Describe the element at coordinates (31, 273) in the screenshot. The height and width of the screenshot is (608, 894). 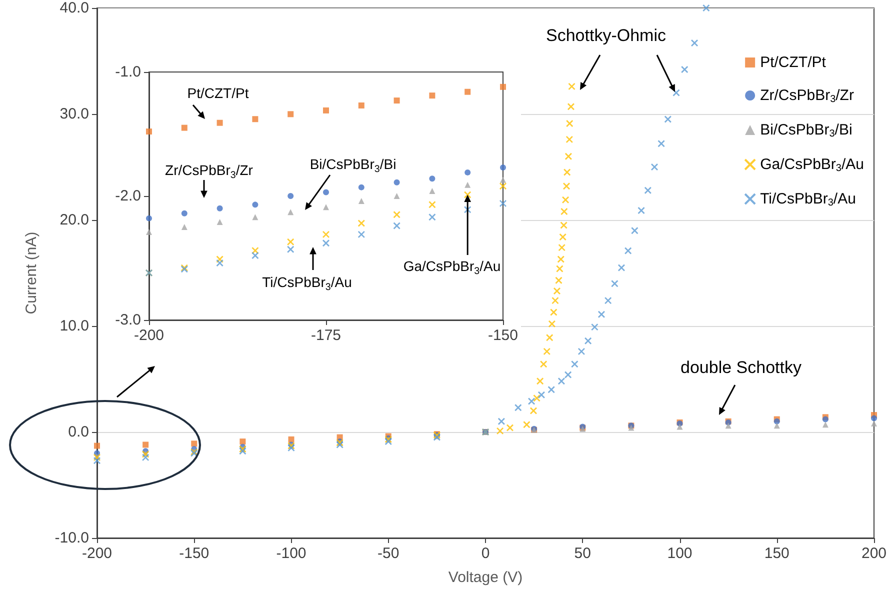
I see `y-axis-title: Current (nA)` at that location.